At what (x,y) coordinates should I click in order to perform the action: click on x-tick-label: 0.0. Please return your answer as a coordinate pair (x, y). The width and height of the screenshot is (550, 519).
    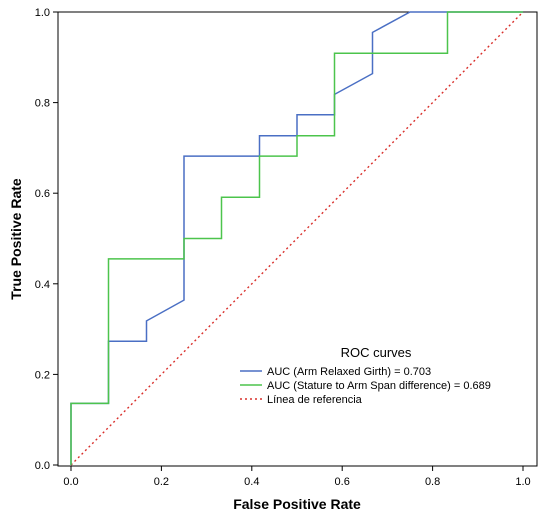
    Looking at the image, I should click on (70, 482).